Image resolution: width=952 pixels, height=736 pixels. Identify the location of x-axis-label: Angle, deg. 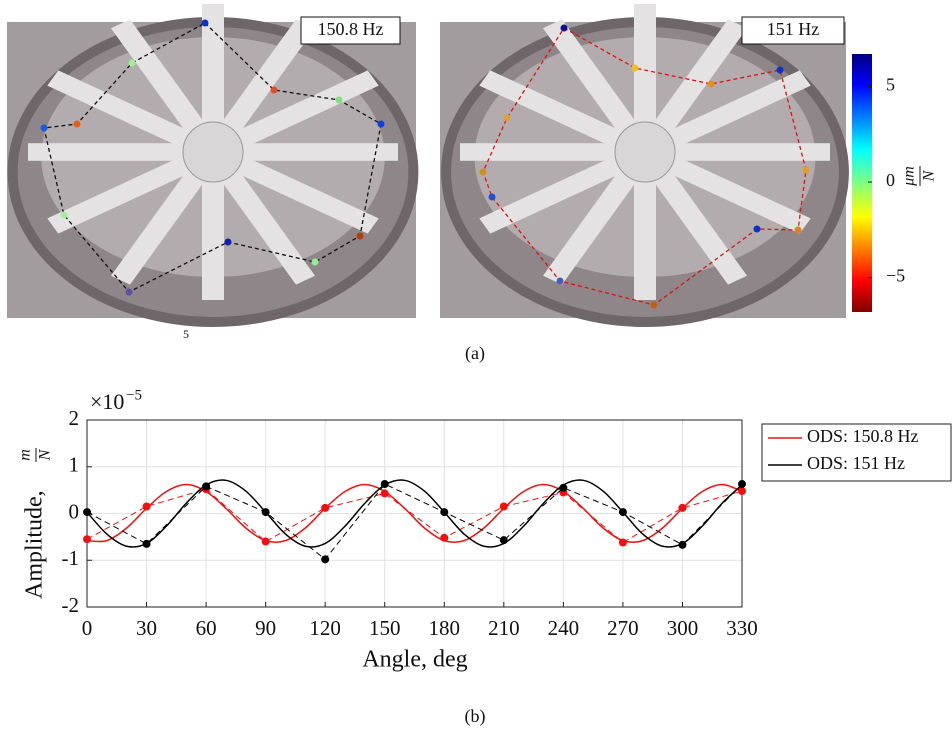
(414, 660).